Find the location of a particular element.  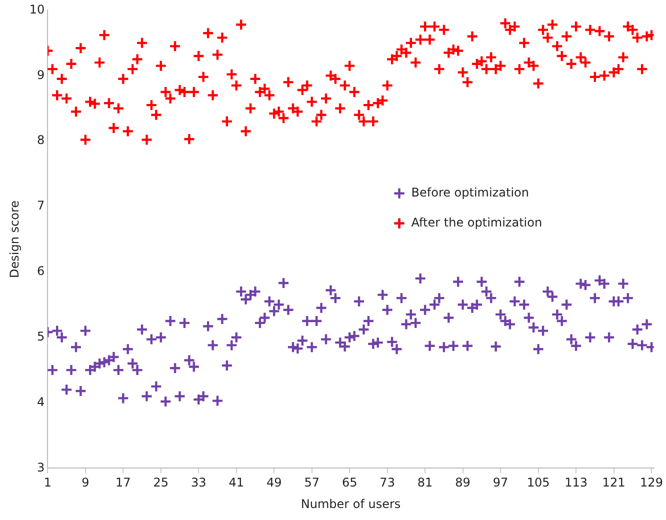

x-tick-label: 25 is located at coordinates (161, 483).